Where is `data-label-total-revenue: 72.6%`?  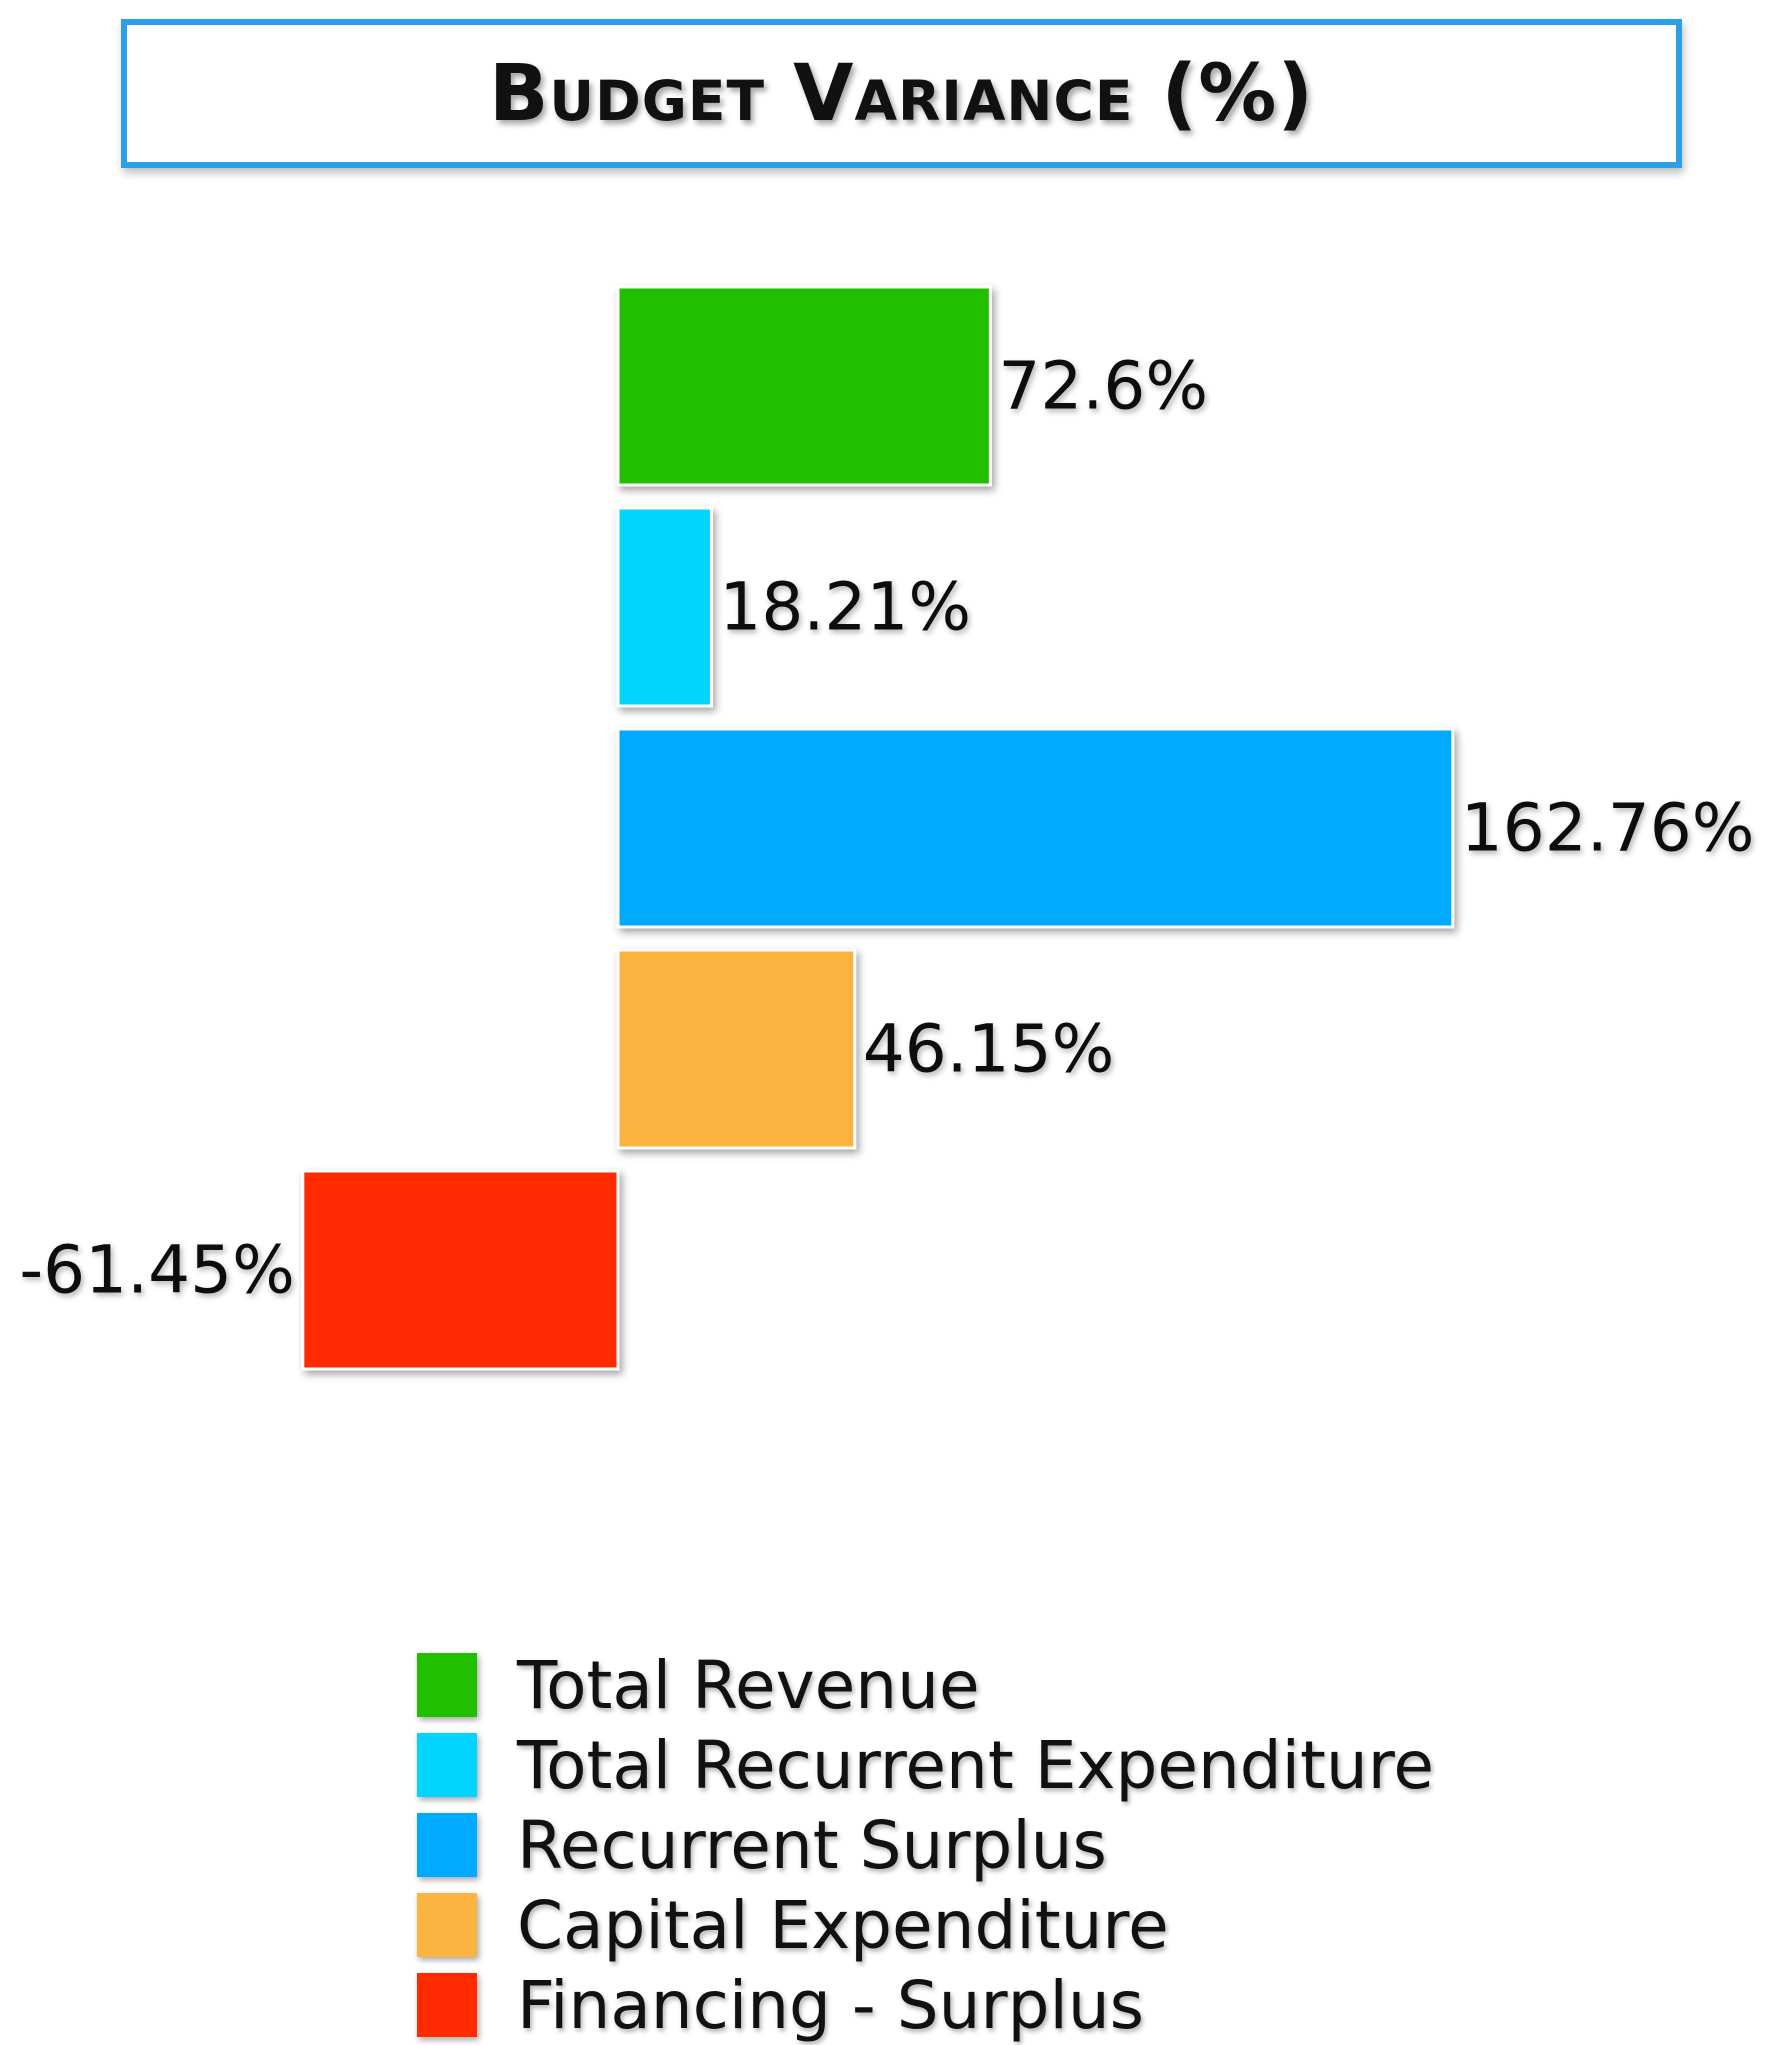
data-label-total-revenue: 72.6% is located at coordinates (1103, 386).